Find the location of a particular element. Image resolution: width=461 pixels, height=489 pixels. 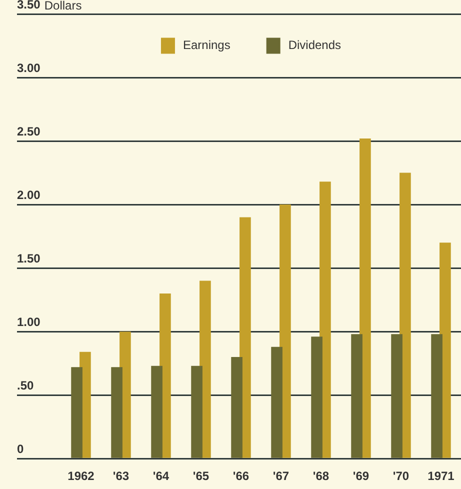

x-tick-label: '68 is located at coordinates (321, 476).